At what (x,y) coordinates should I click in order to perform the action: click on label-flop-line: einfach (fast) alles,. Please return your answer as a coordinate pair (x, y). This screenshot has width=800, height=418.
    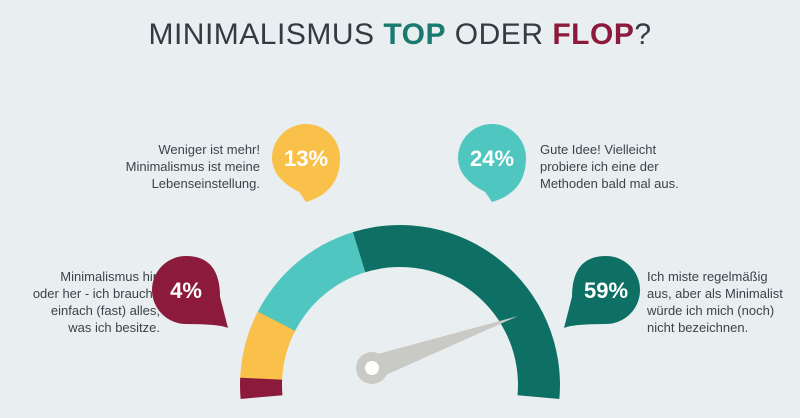
    Looking at the image, I should click on (105, 310).